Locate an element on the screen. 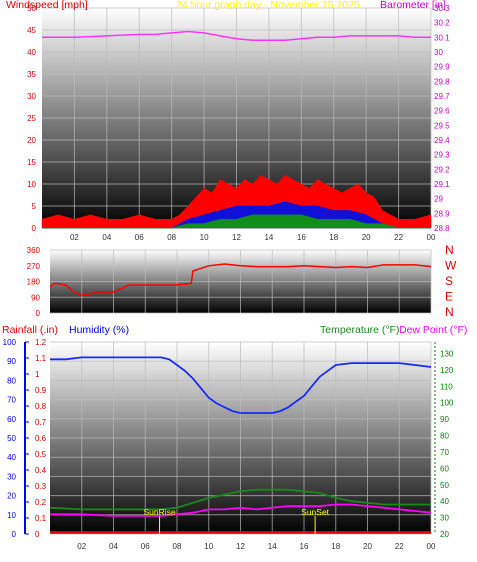  wind-y-left-ticks: 0 5 10 15 20 25 30 35 40 45 50 is located at coordinates (31, 118).